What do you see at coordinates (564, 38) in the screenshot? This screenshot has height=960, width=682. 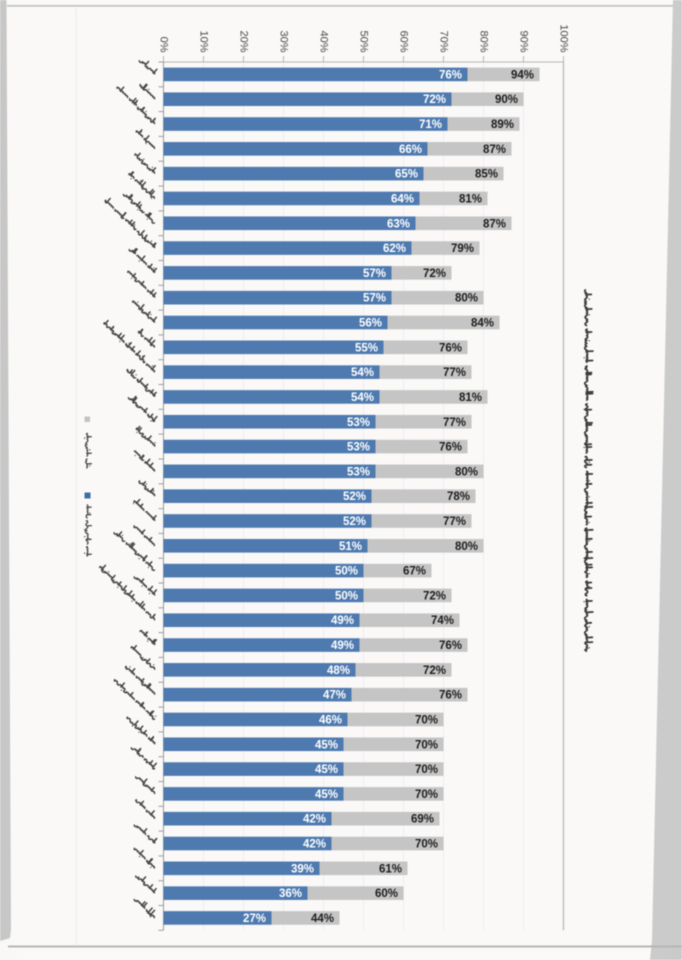 I see `svg-text: 100%` at bounding box center [564, 38].